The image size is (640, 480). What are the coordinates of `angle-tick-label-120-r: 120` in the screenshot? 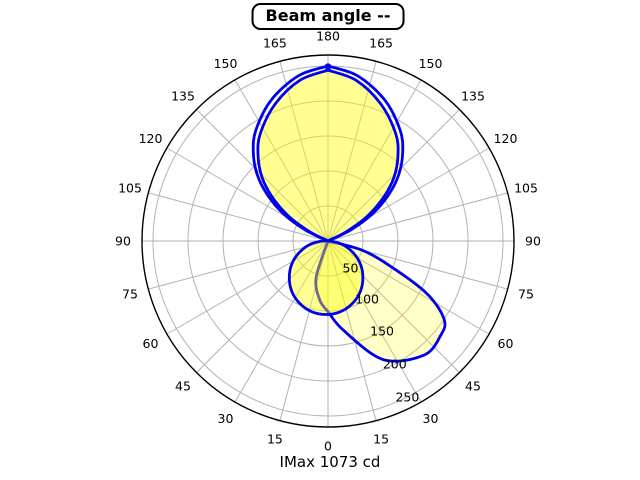 It's located at (506, 138).